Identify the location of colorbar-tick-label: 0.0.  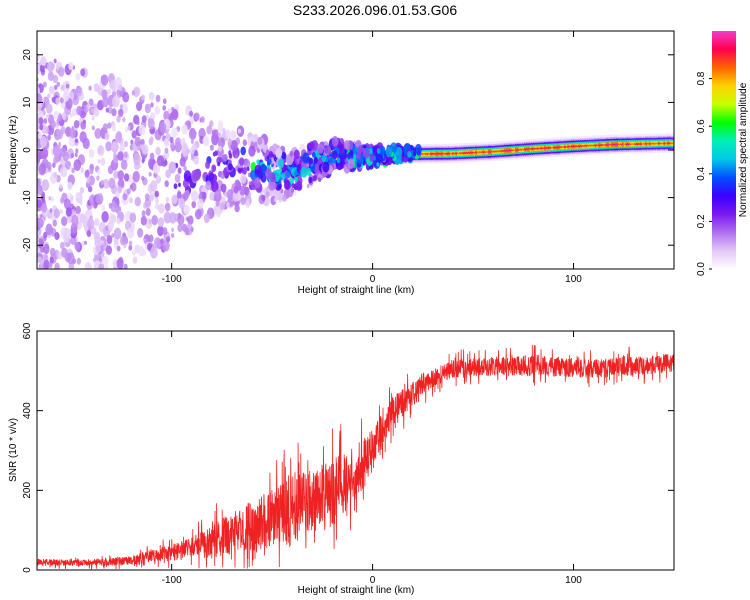
(701, 269).